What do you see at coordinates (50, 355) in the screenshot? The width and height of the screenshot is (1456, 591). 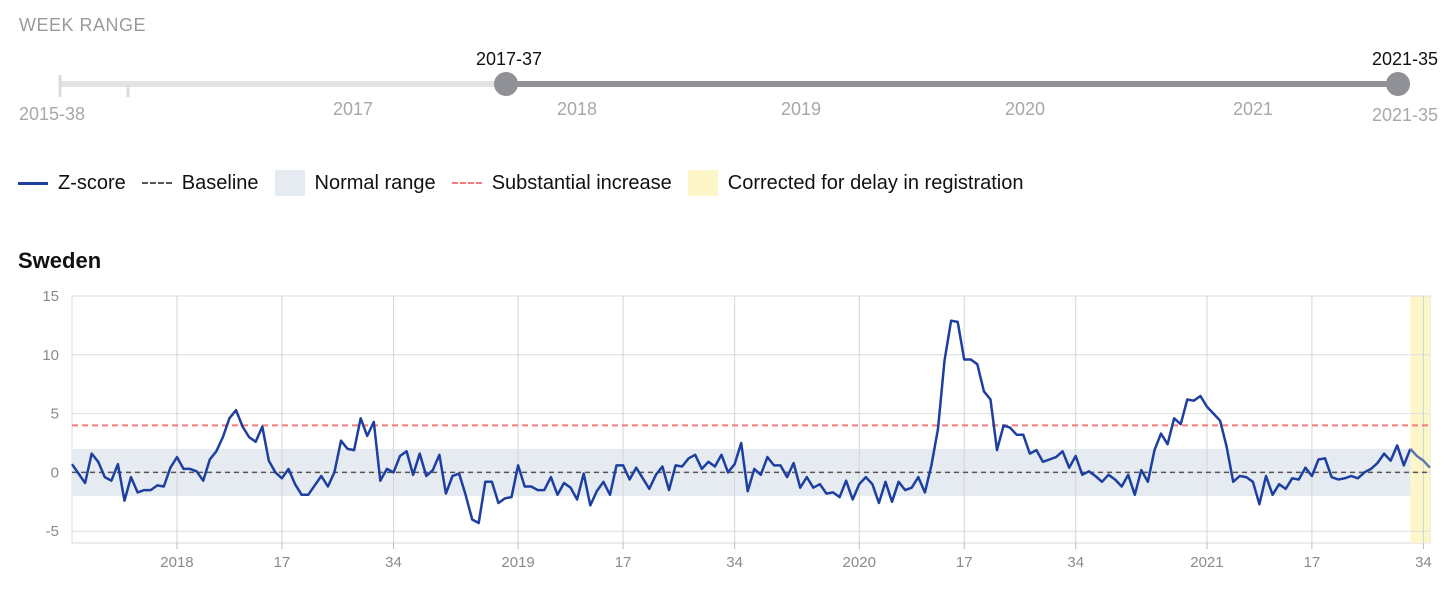 I see `y-tick-label: 10` at bounding box center [50, 355].